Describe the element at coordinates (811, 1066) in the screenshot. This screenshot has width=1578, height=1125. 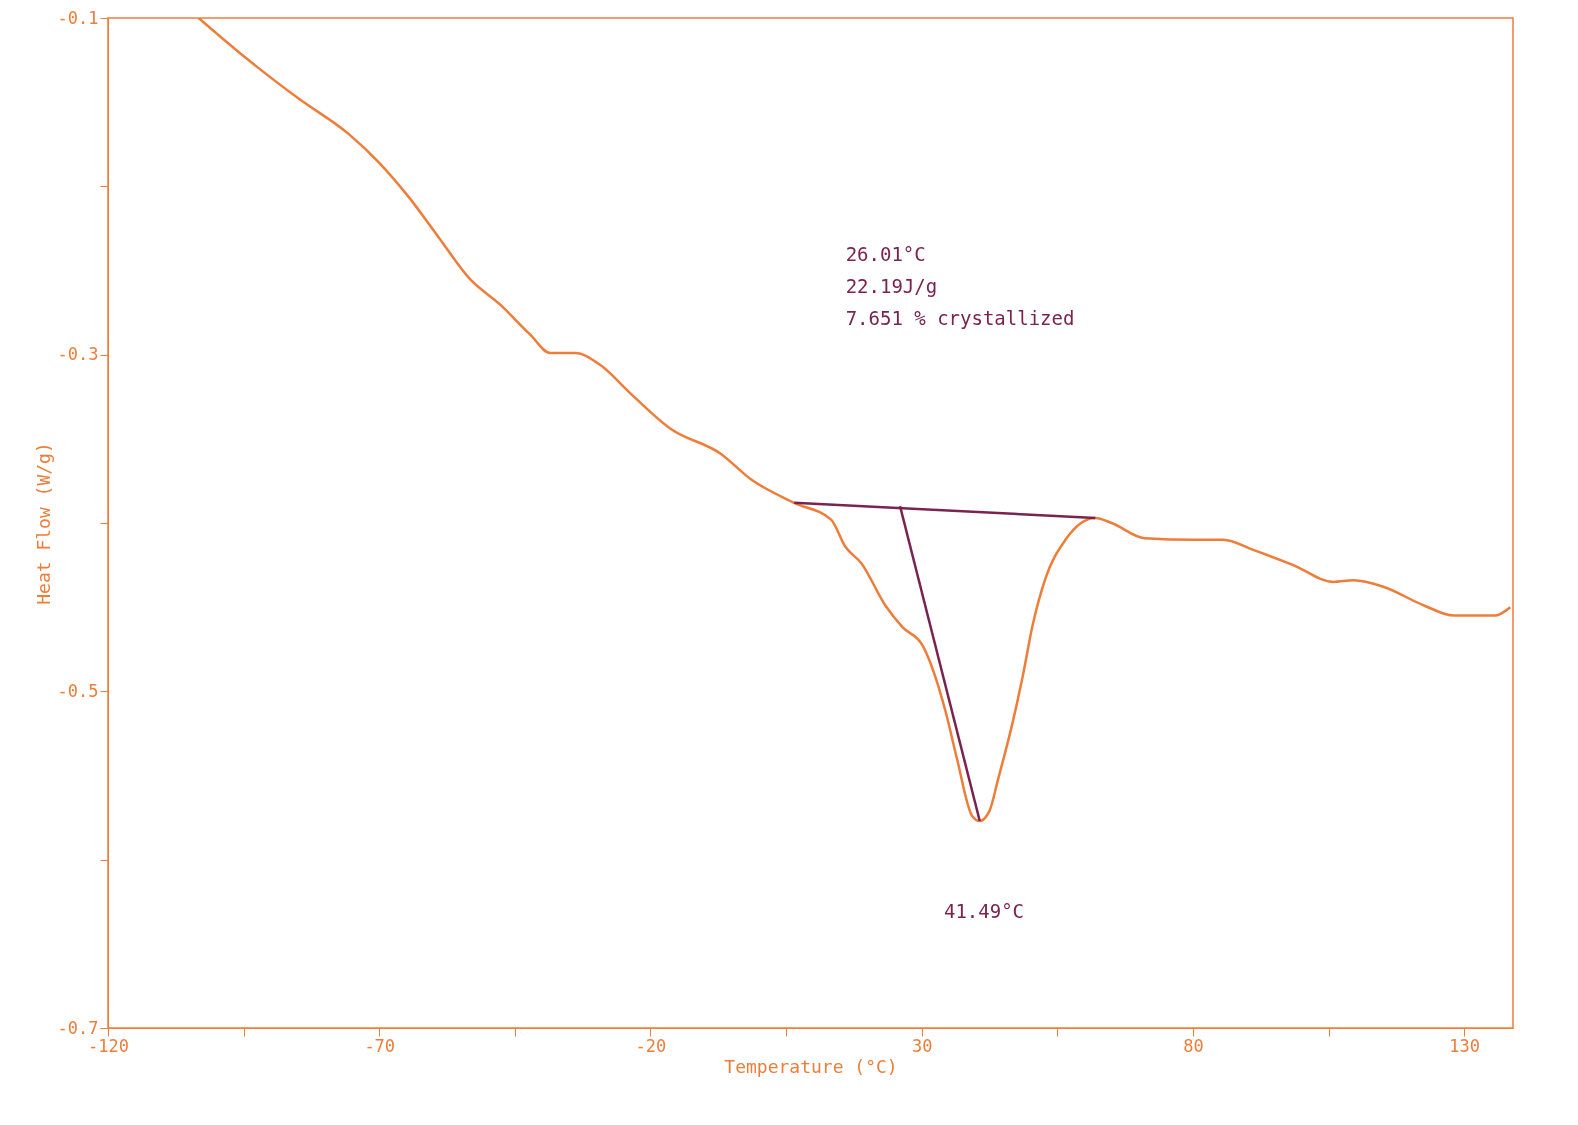
I see `x-axis-title: Temperature (°C)` at that location.